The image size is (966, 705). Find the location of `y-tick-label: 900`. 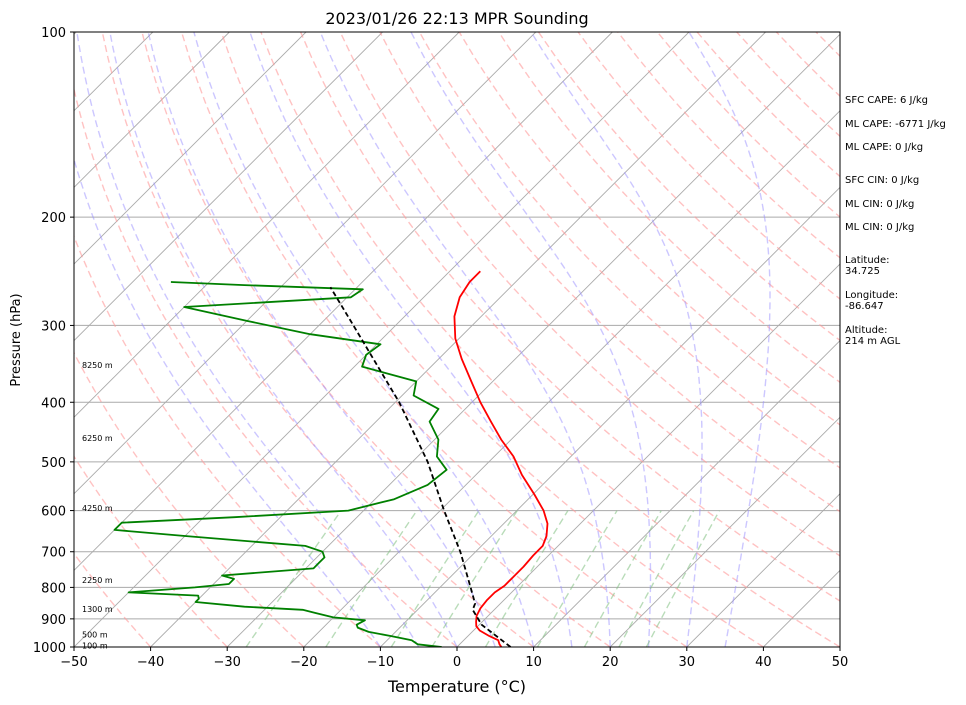

y-tick-label: 900 is located at coordinates (53, 620).